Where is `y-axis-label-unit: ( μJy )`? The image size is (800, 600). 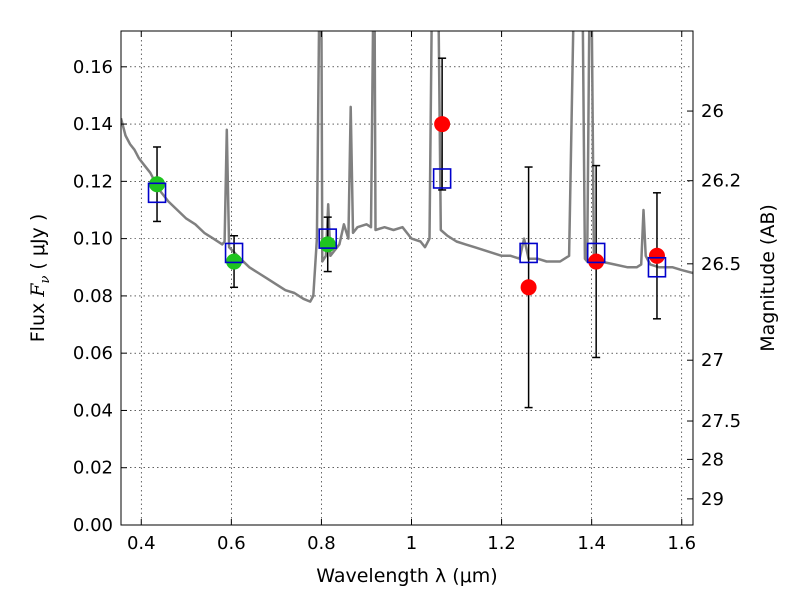 y-axis-label-unit: ( μJy ) is located at coordinates (38, 245).